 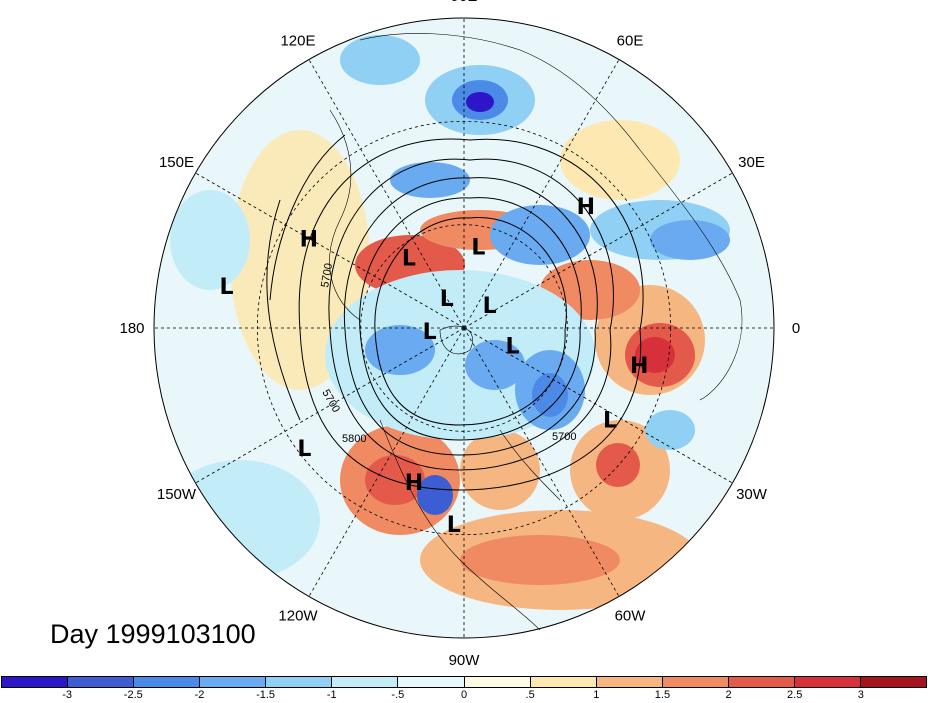 I want to click on longitude-label-60w: 60W, so click(x=631, y=616).